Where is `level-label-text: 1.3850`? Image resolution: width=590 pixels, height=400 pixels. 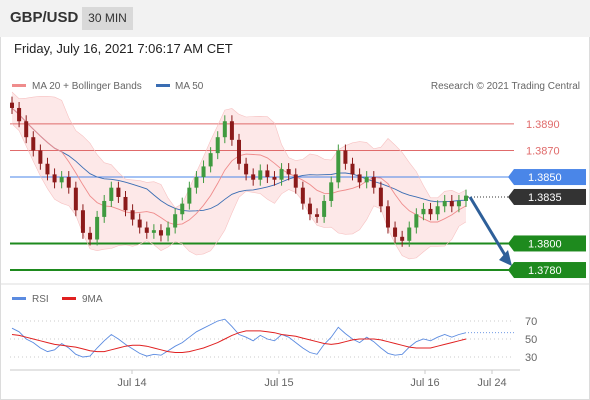 level-label-text: 1.3850 is located at coordinates (545, 178).